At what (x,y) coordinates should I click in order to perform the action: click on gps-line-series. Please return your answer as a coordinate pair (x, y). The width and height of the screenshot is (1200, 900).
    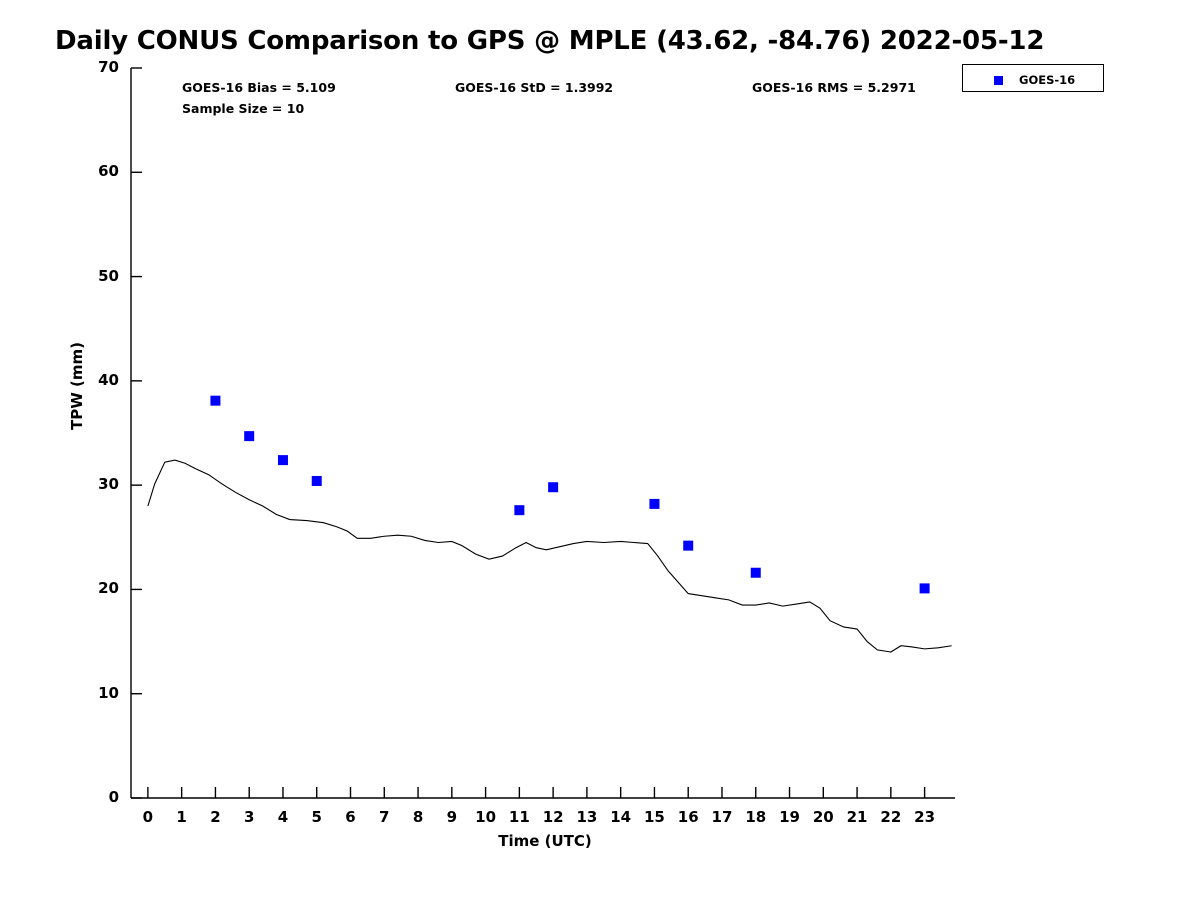
    Looking at the image, I should click on (549, 556).